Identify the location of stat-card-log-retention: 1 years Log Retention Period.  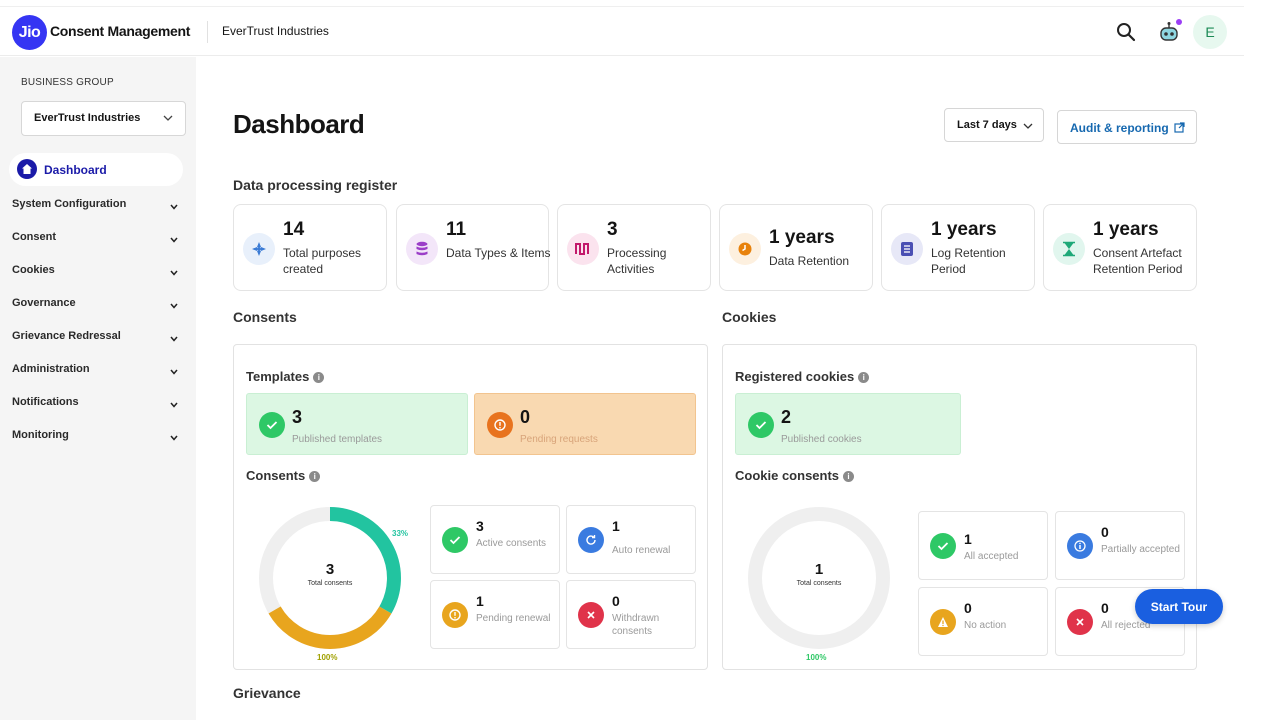
(958, 247).